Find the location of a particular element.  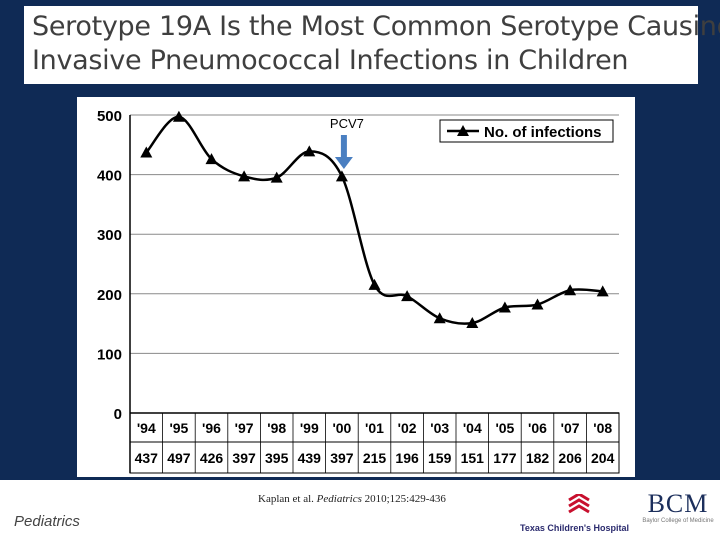

data-label: 177 is located at coordinates (505, 458).